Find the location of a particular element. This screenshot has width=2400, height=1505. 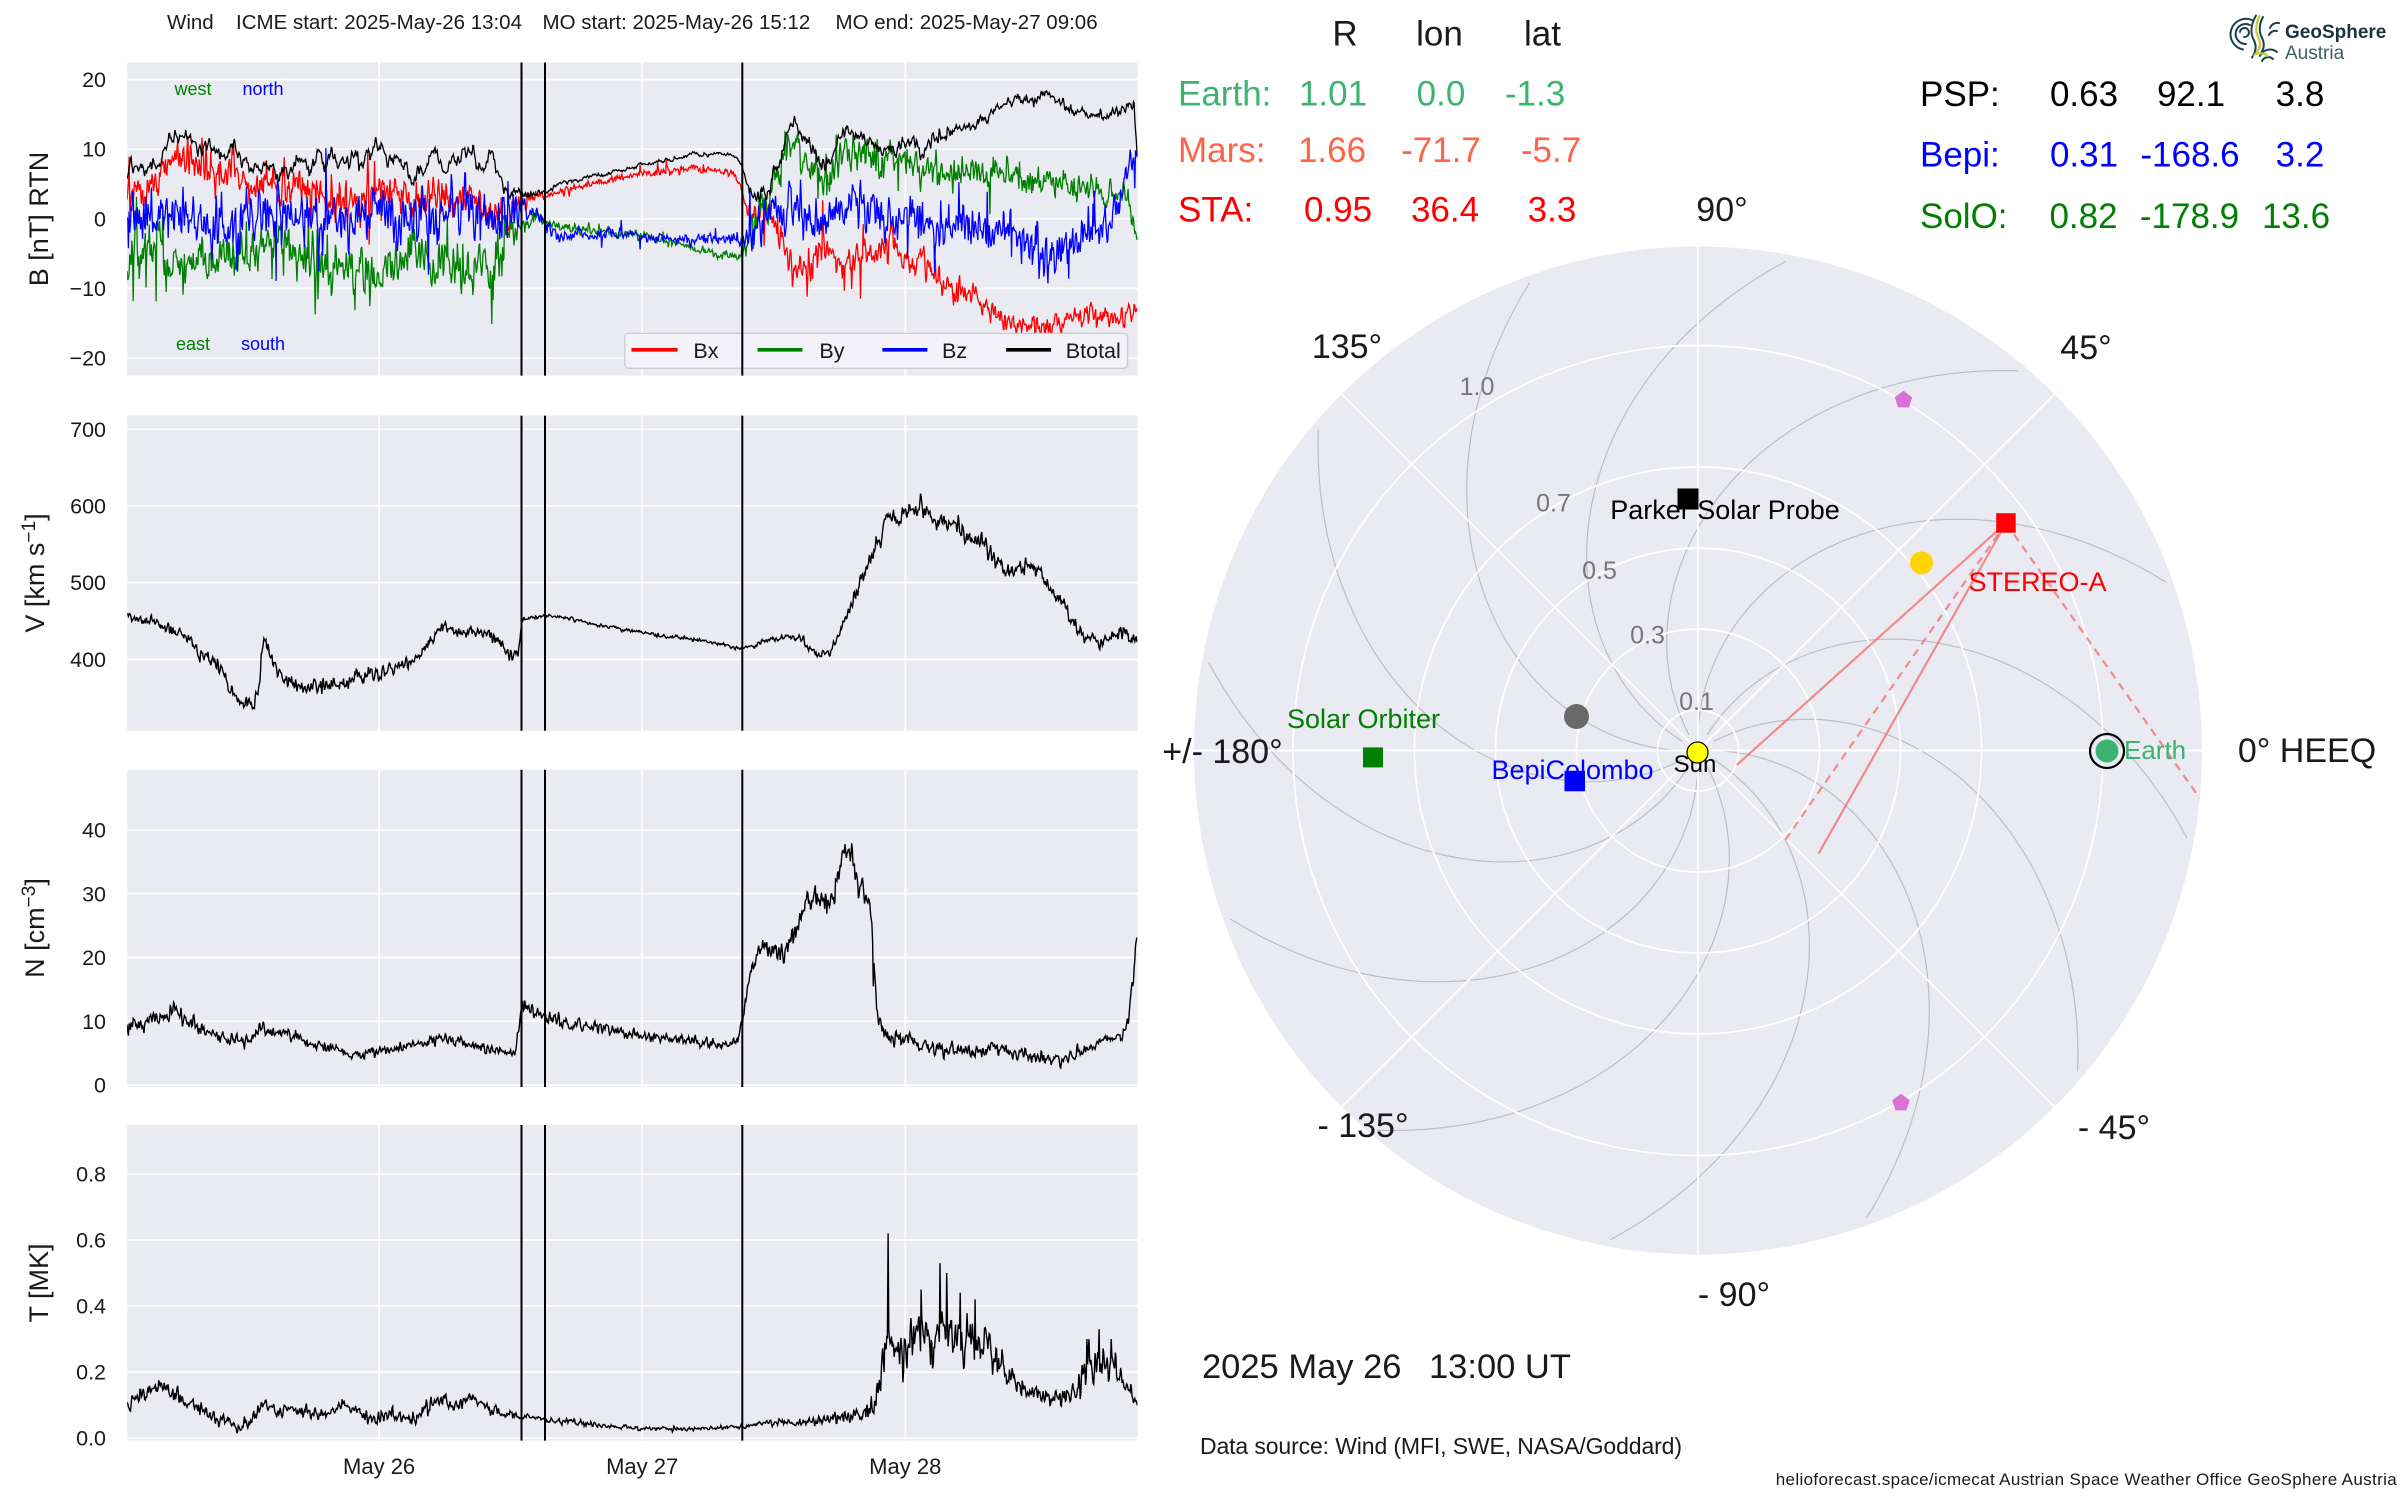

svg-text: 0.3 is located at coordinates (1647, 636).